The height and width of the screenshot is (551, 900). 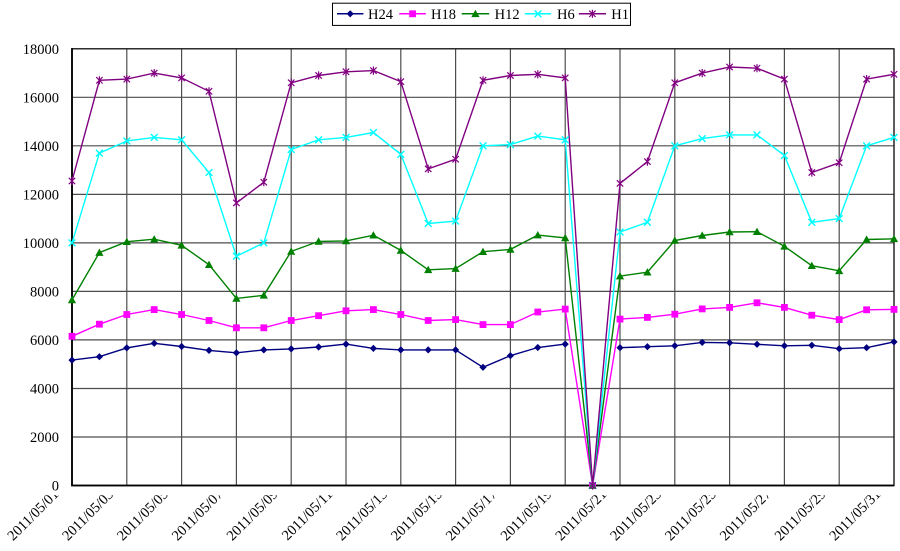 I want to click on svg-text: 0, so click(x=55, y=487).